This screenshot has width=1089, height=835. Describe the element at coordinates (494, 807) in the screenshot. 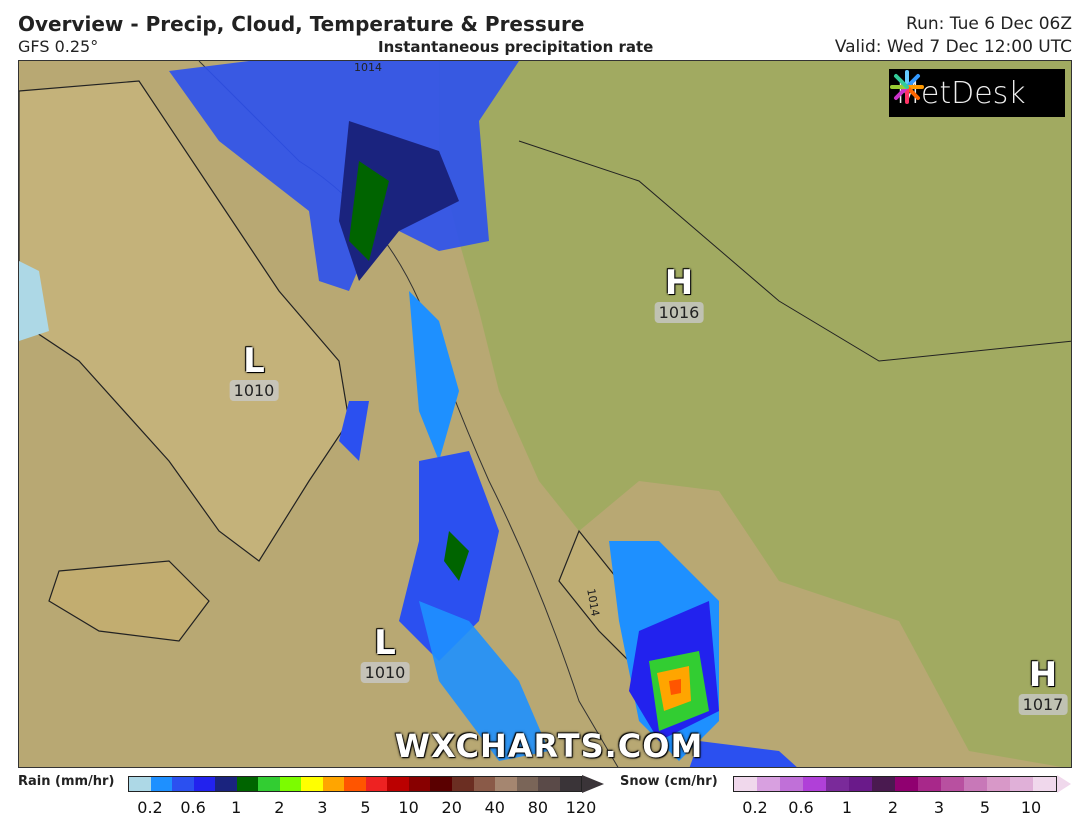

I see `colorbar-tick-label: 40` at that location.